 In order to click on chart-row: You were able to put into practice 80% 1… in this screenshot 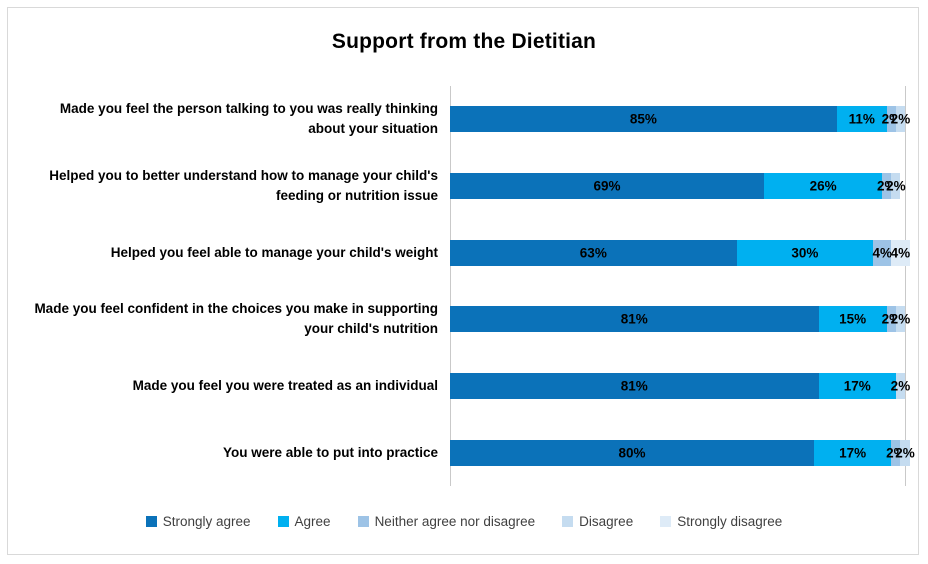, I will do `click(464, 452)`.